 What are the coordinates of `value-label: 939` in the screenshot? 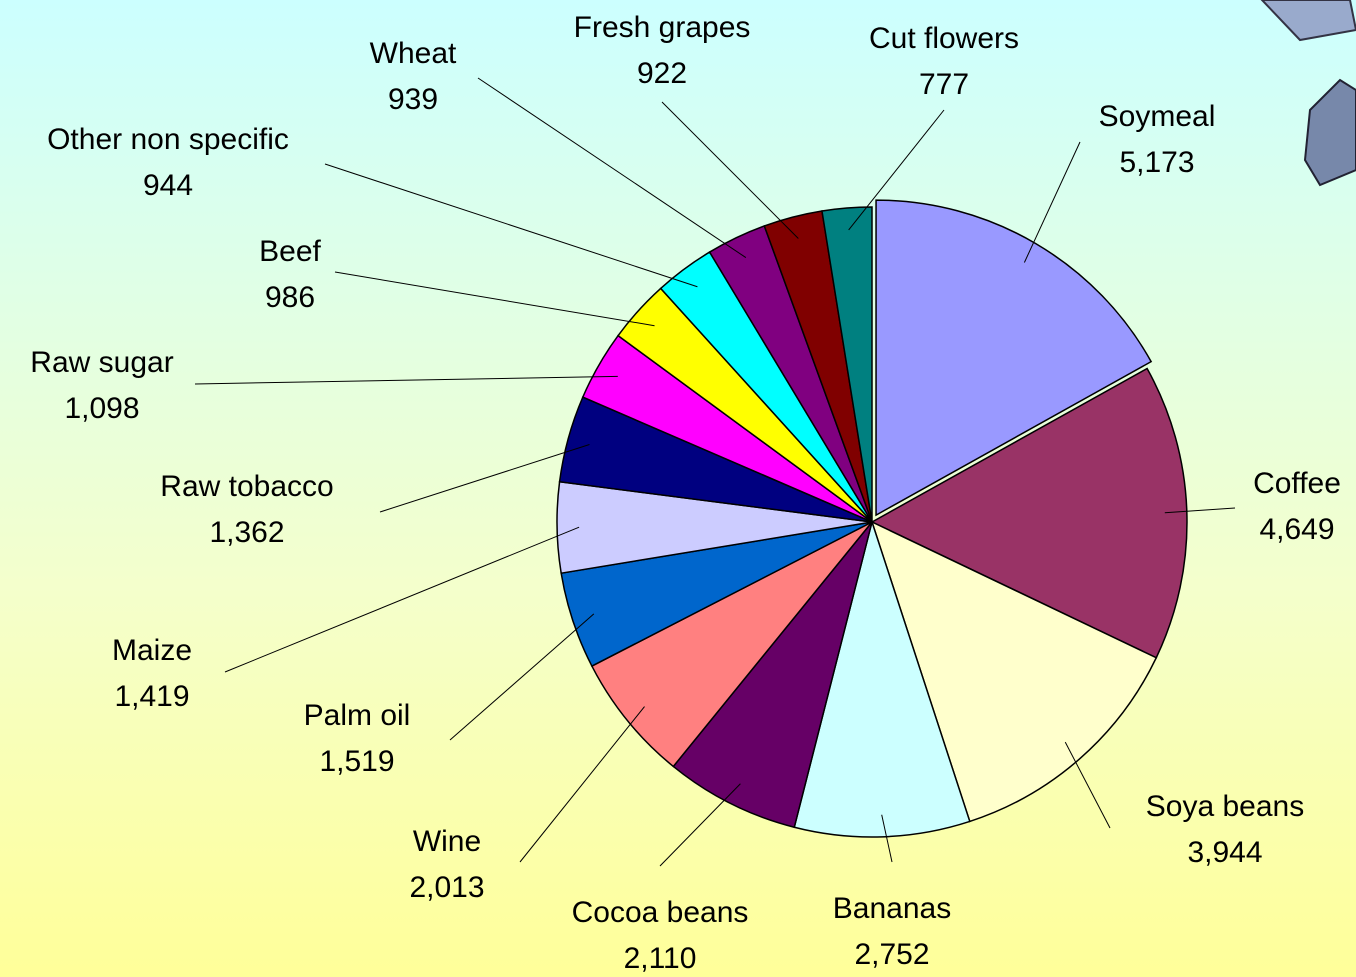 It's located at (413, 99).